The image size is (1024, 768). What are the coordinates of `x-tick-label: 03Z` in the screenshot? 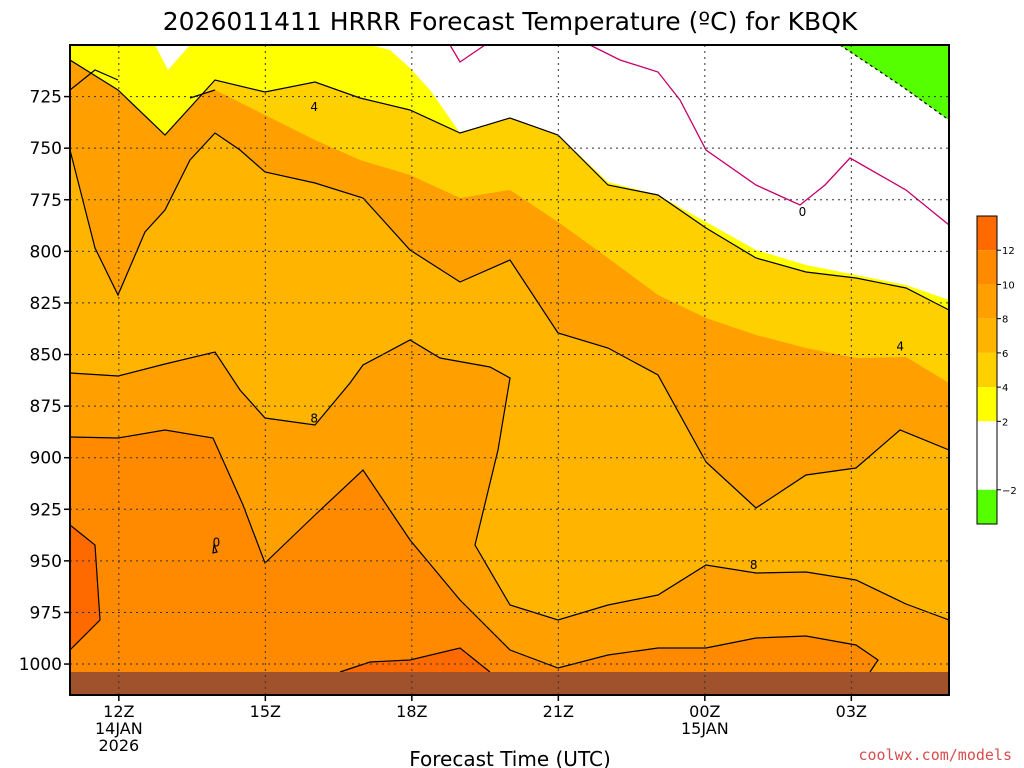 It's located at (851, 711).